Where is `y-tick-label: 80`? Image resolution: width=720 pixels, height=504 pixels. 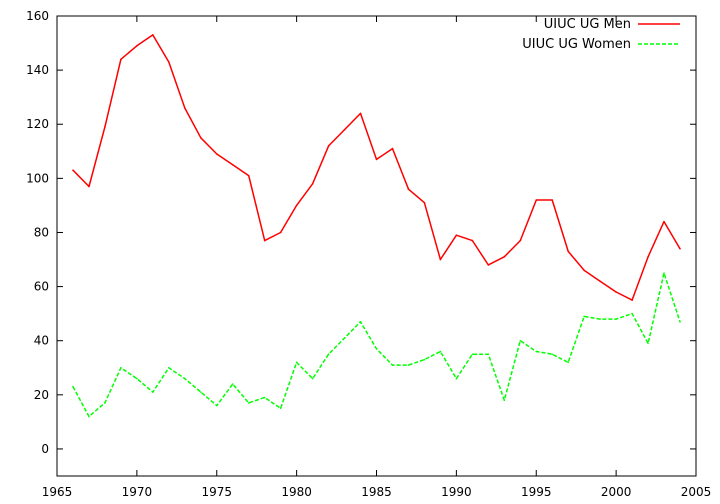 y-tick-label: 80 is located at coordinates (41, 232).